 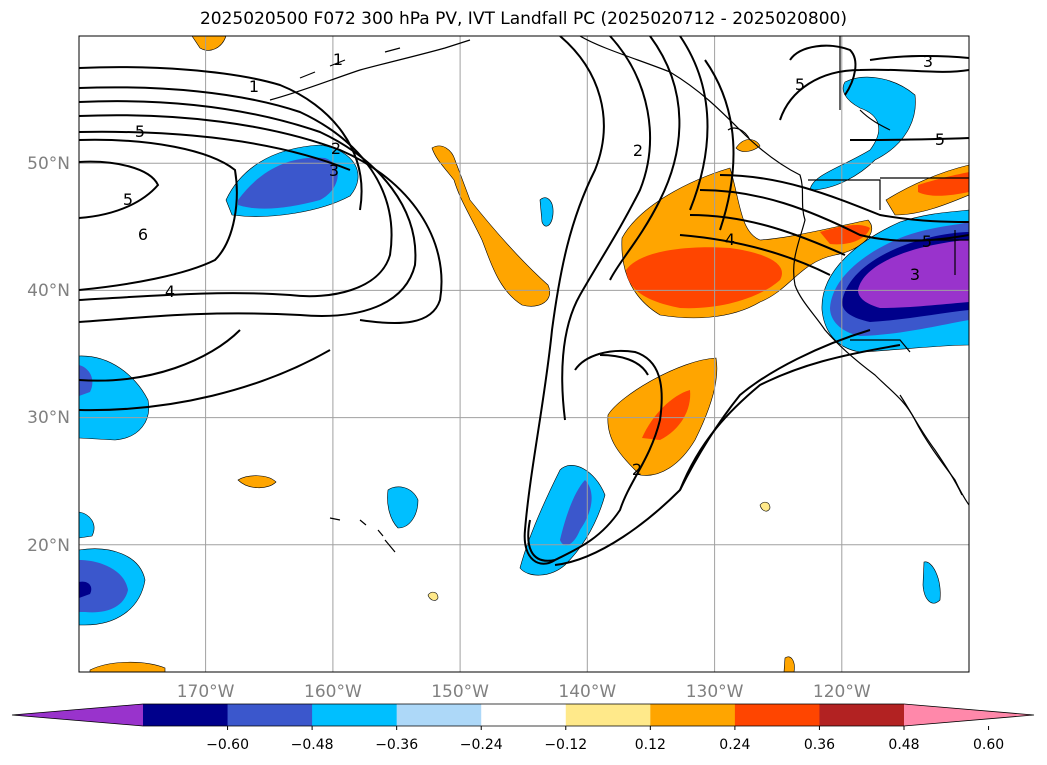 What do you see at coordinates (48, 546) in the screenshot?
I see `lat-label: 20°N` at bounding box center [48, 546].